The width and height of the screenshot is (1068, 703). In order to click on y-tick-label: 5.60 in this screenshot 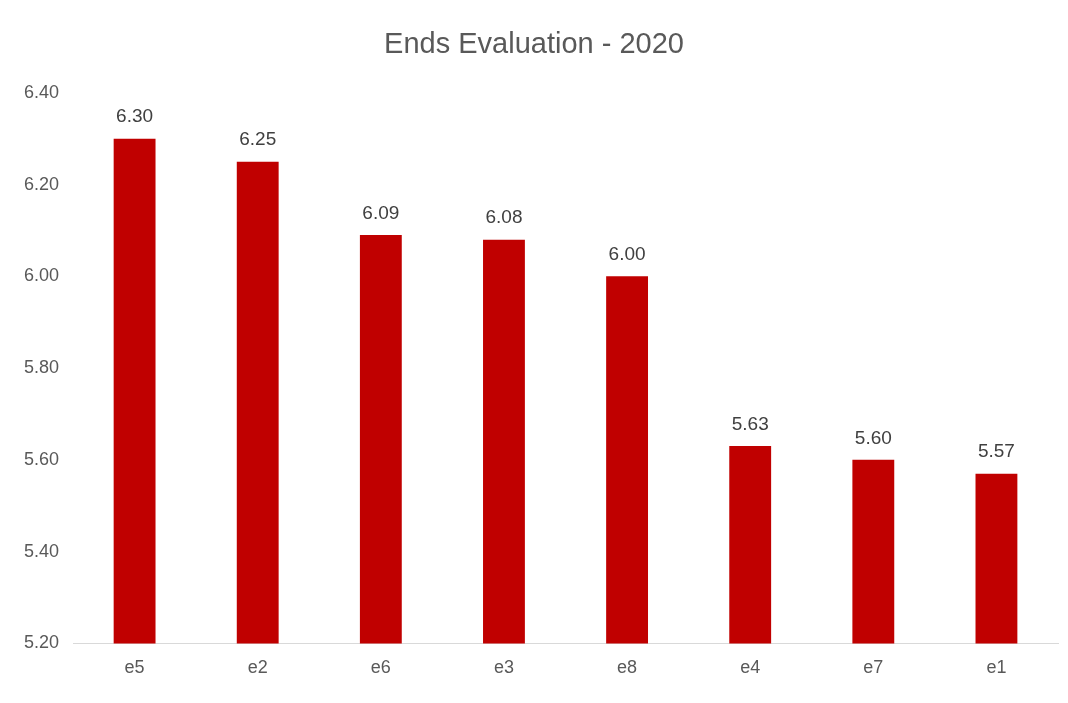, I will do `click(41, 458)`.